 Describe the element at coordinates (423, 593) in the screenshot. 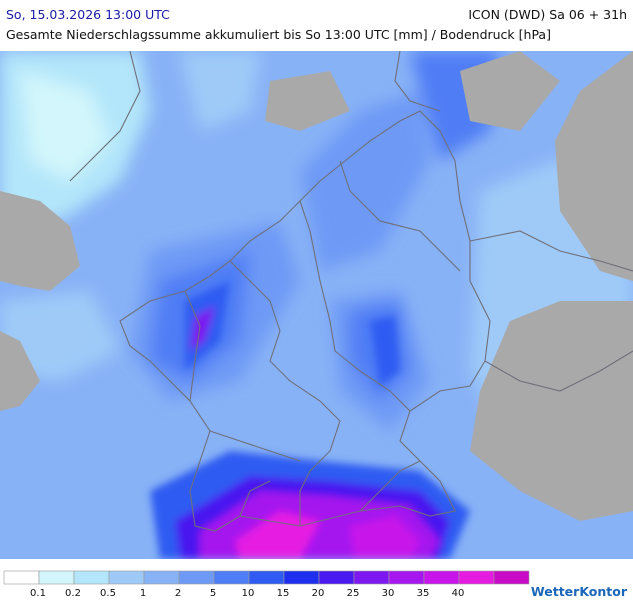

I see `legend-label: 35` at that location.